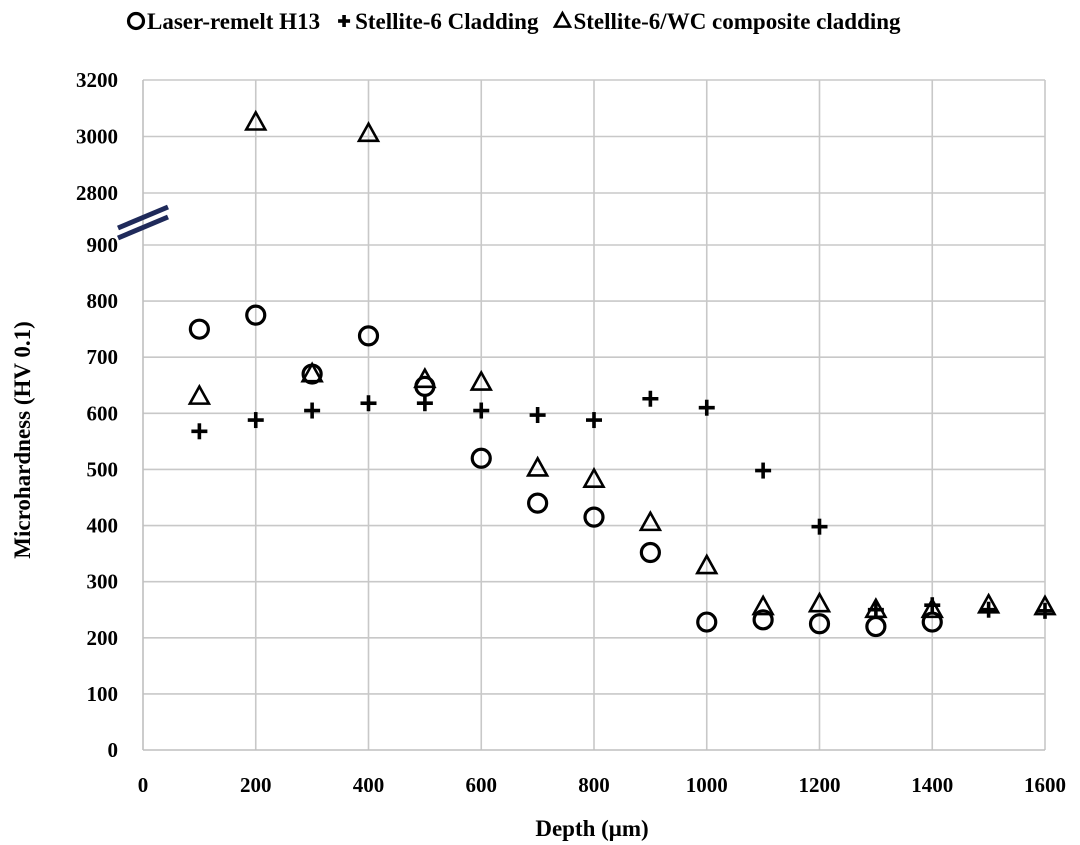 Image resolution: width=1080 pixels, height=845 pixels. What do you see at coordinates (103, 469) in the screenshot?
I see `y-tick-label: 500` at bounding box center [103, 469].